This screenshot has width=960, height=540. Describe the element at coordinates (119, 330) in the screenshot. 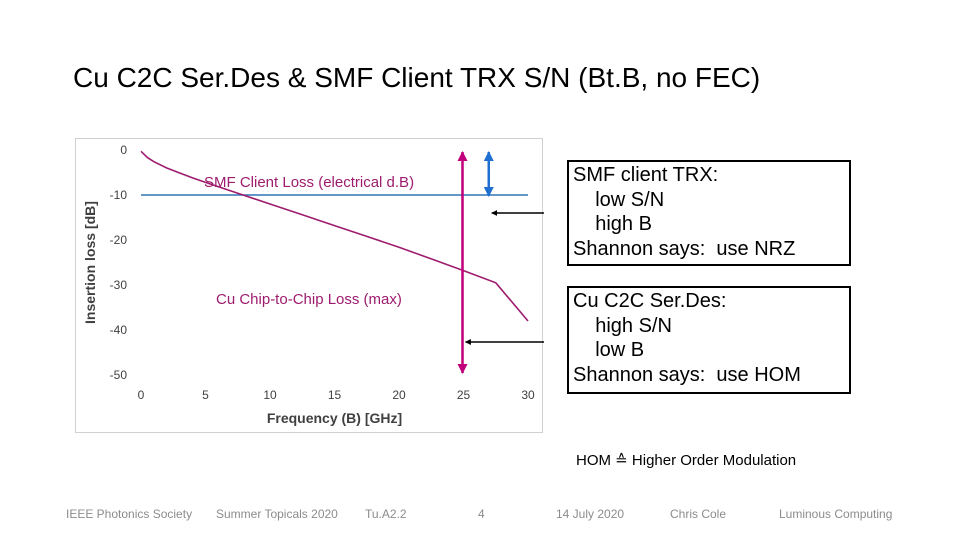

I see `y-tick-label: -40` at that location.